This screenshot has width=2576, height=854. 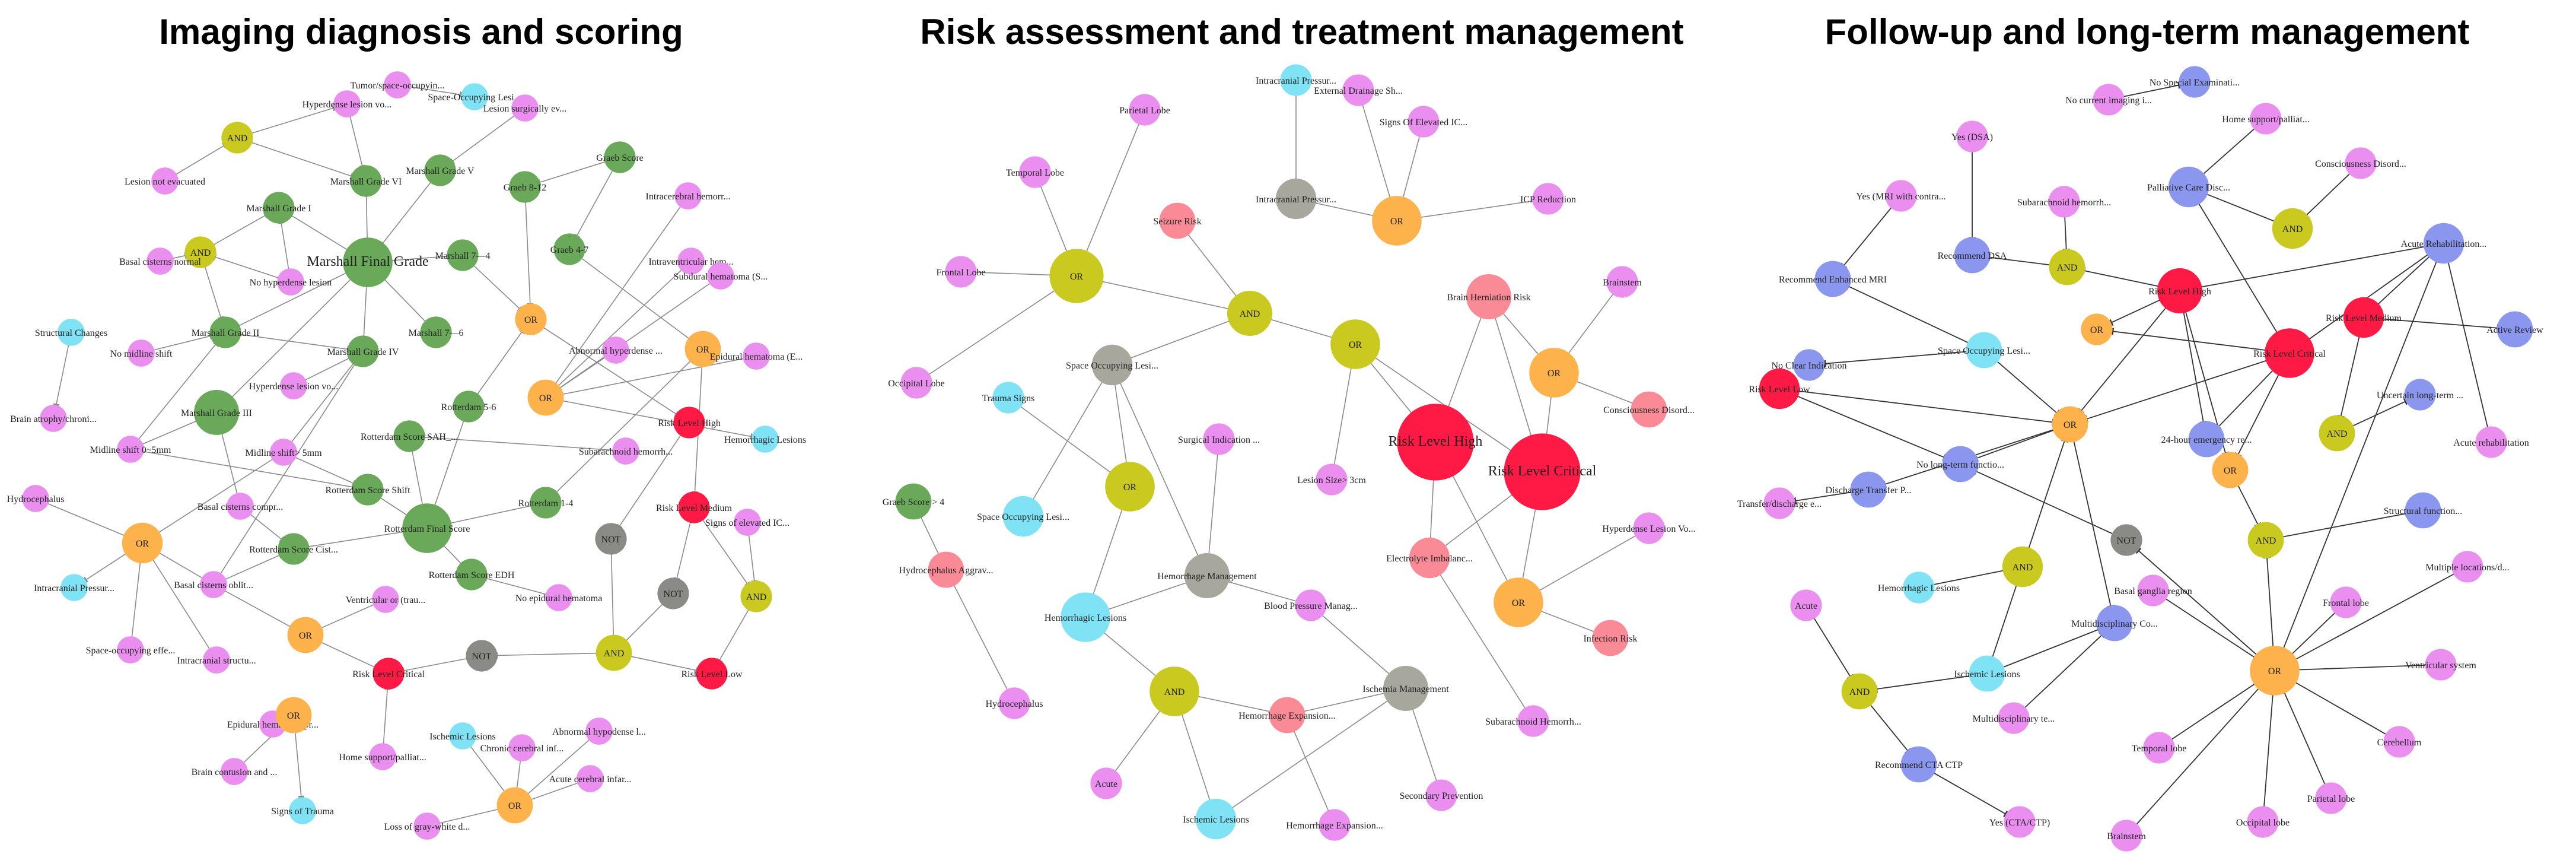 I want to click on node-yes-cta-ctp: Yes (CTA/CTP), so click(x=2019, y=822).